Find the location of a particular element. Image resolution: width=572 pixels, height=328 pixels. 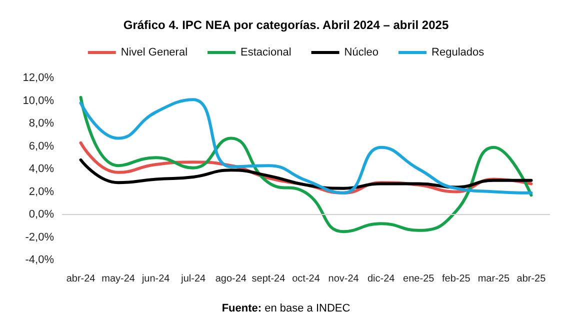

x-tick-label: nov-24 is located at coordinates (344, 279).